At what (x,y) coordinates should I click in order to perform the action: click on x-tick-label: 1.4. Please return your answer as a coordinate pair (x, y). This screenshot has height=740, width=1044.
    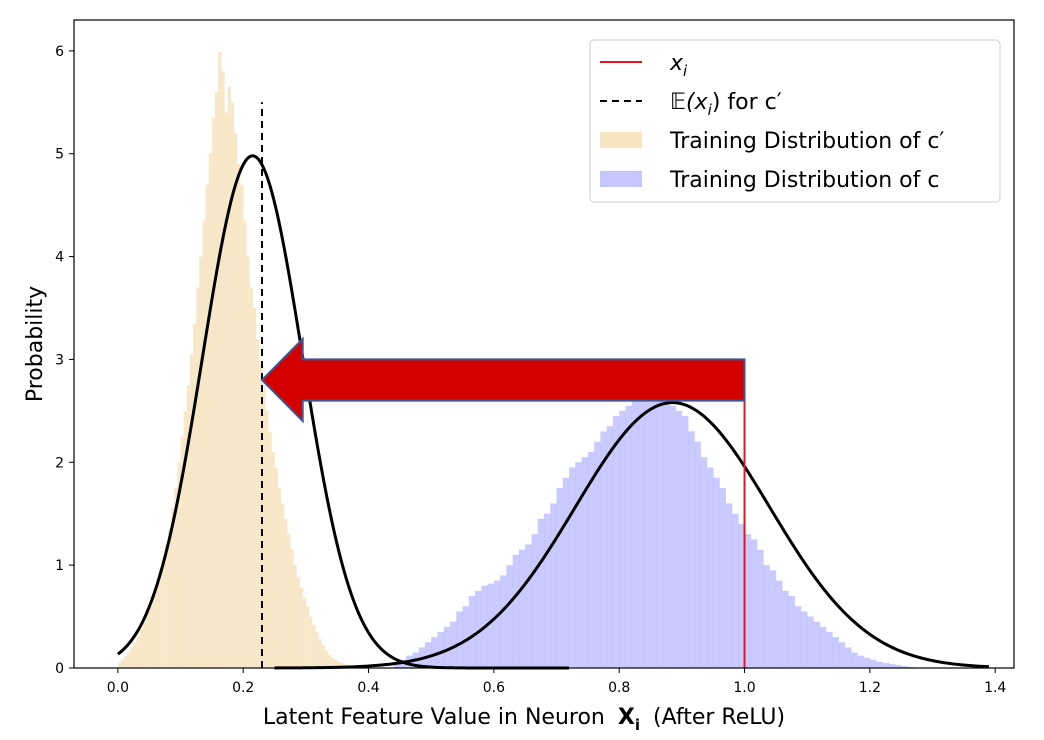
    Looking at the image, I should click on (995, 688).